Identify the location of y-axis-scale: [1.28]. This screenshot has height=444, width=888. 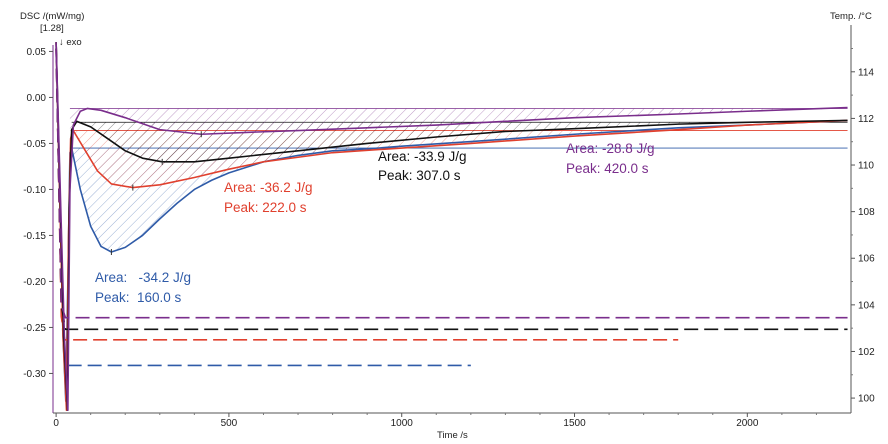
(52, 28).